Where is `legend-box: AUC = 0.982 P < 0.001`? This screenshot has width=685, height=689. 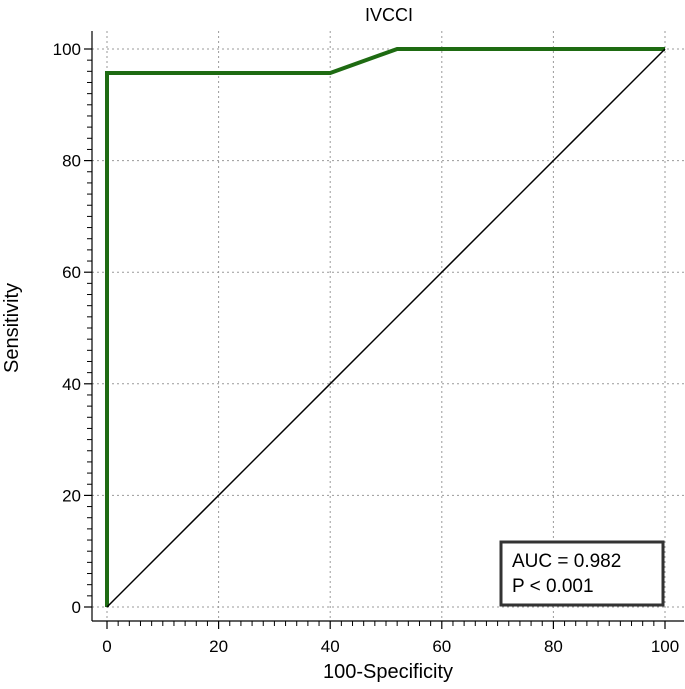
legend-box: AUC = 0.982 P < 0.001 is located at coordinates (582, 573).